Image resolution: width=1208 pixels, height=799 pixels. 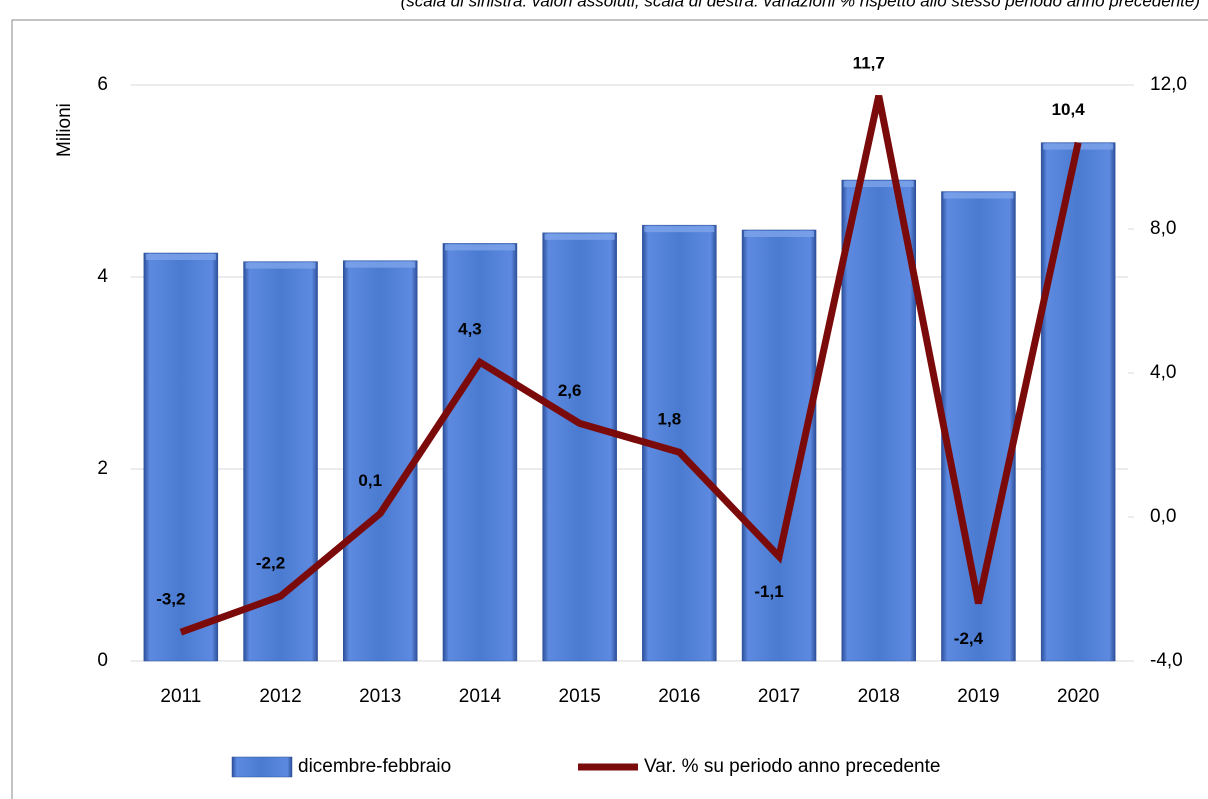 I want to click on data-label: 11,7, so click(x=869, y=62).